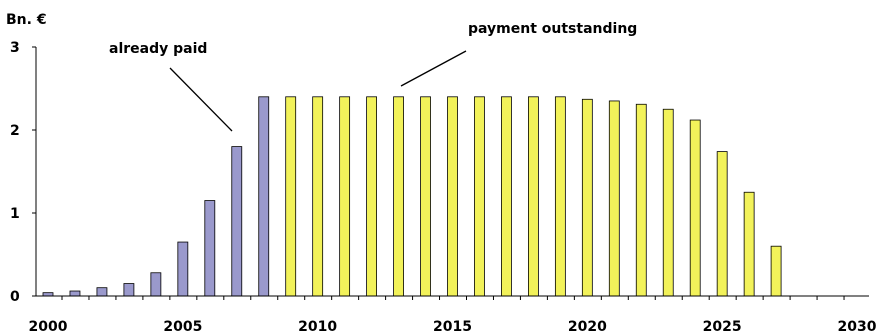 This screenshot has height=336, width=881. What do you see at coordinates (518, 54) in the screenshot?
I see `annotation-payment-outstanding: payment outstanding` at bounding box center [518, 54].